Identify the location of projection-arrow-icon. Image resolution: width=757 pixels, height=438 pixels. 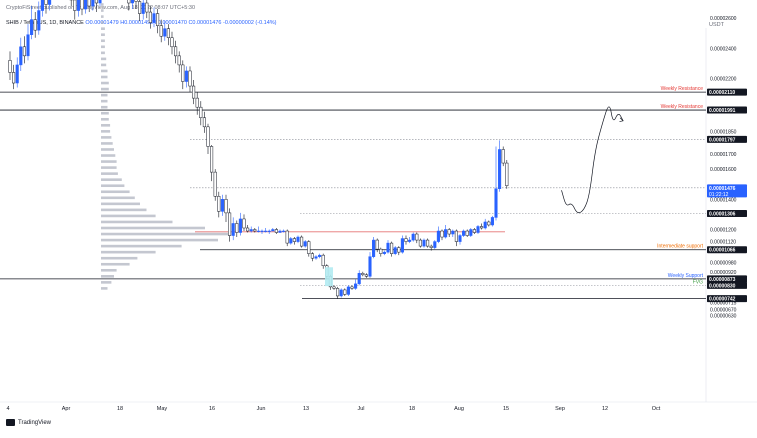
(621, 119).